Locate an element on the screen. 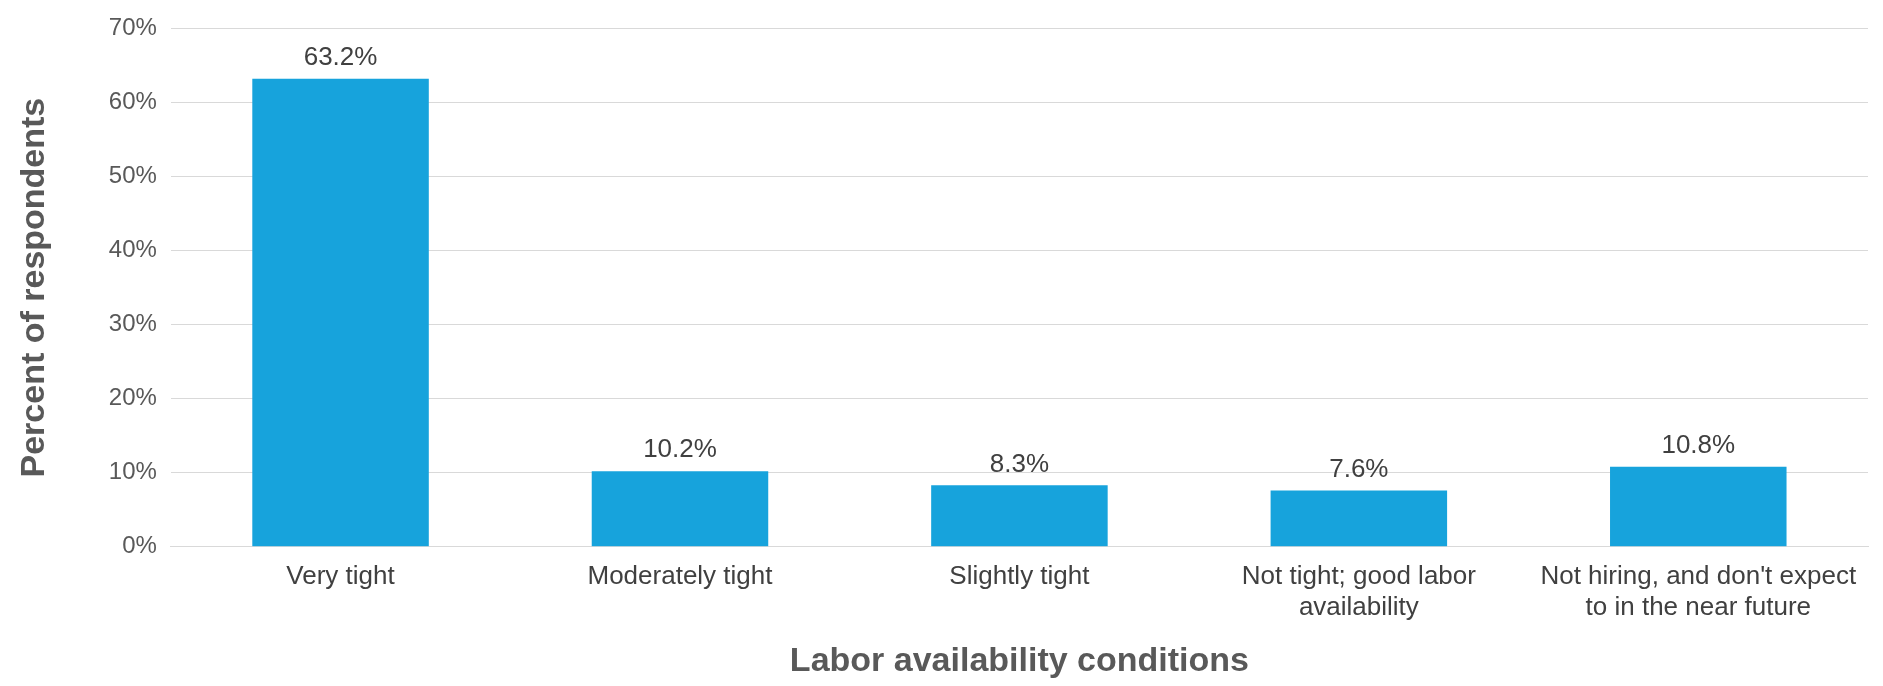 The height and width of the screenshot is (686, 1883). x-tick-label: Very tight is located at coordinates (341, 574).